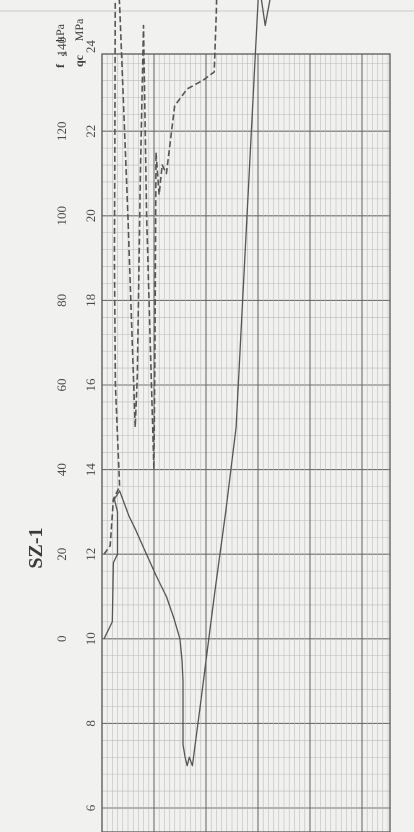  Describe the element at coordinates (79, 29) in the screenshot. I see `qc-axis-unit: MPa` at that location.